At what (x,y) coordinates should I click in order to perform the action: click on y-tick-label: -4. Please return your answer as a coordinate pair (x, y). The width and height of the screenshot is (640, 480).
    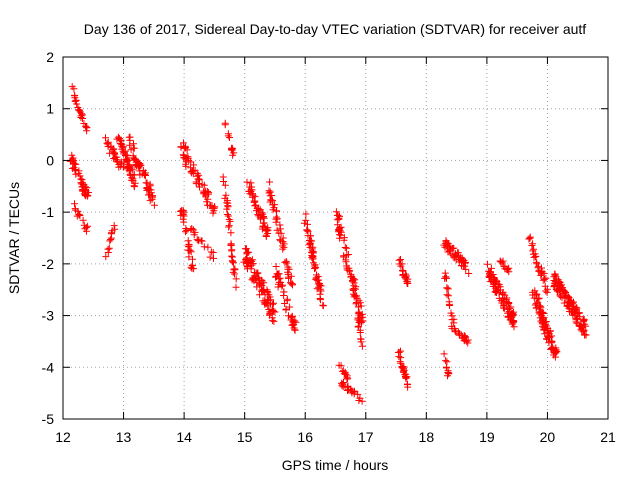
    Looking at the image, I should click on (48, 367).